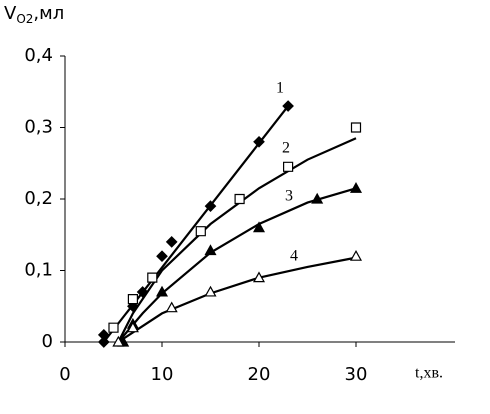 The width and height of the screenshot is (490, 414). What do you see at coordinates (280, 88) in the screenshot?
I see `series-label: 1` at bounding box center [280, 88].